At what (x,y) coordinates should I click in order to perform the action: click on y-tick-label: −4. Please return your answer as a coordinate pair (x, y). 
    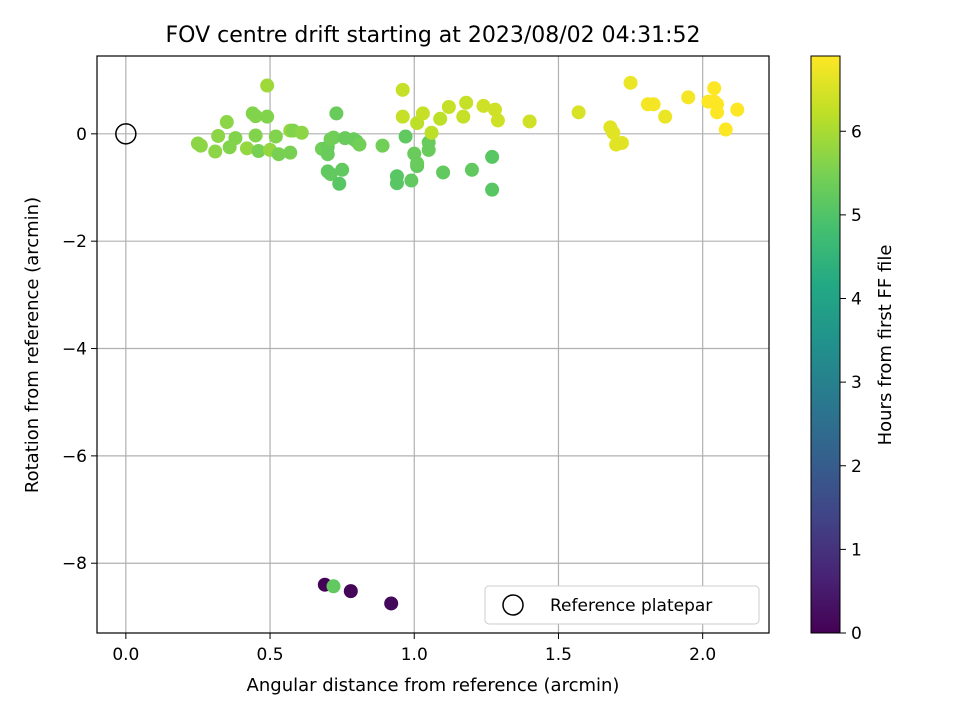
    Looking at the image, I should click on (74, 350).